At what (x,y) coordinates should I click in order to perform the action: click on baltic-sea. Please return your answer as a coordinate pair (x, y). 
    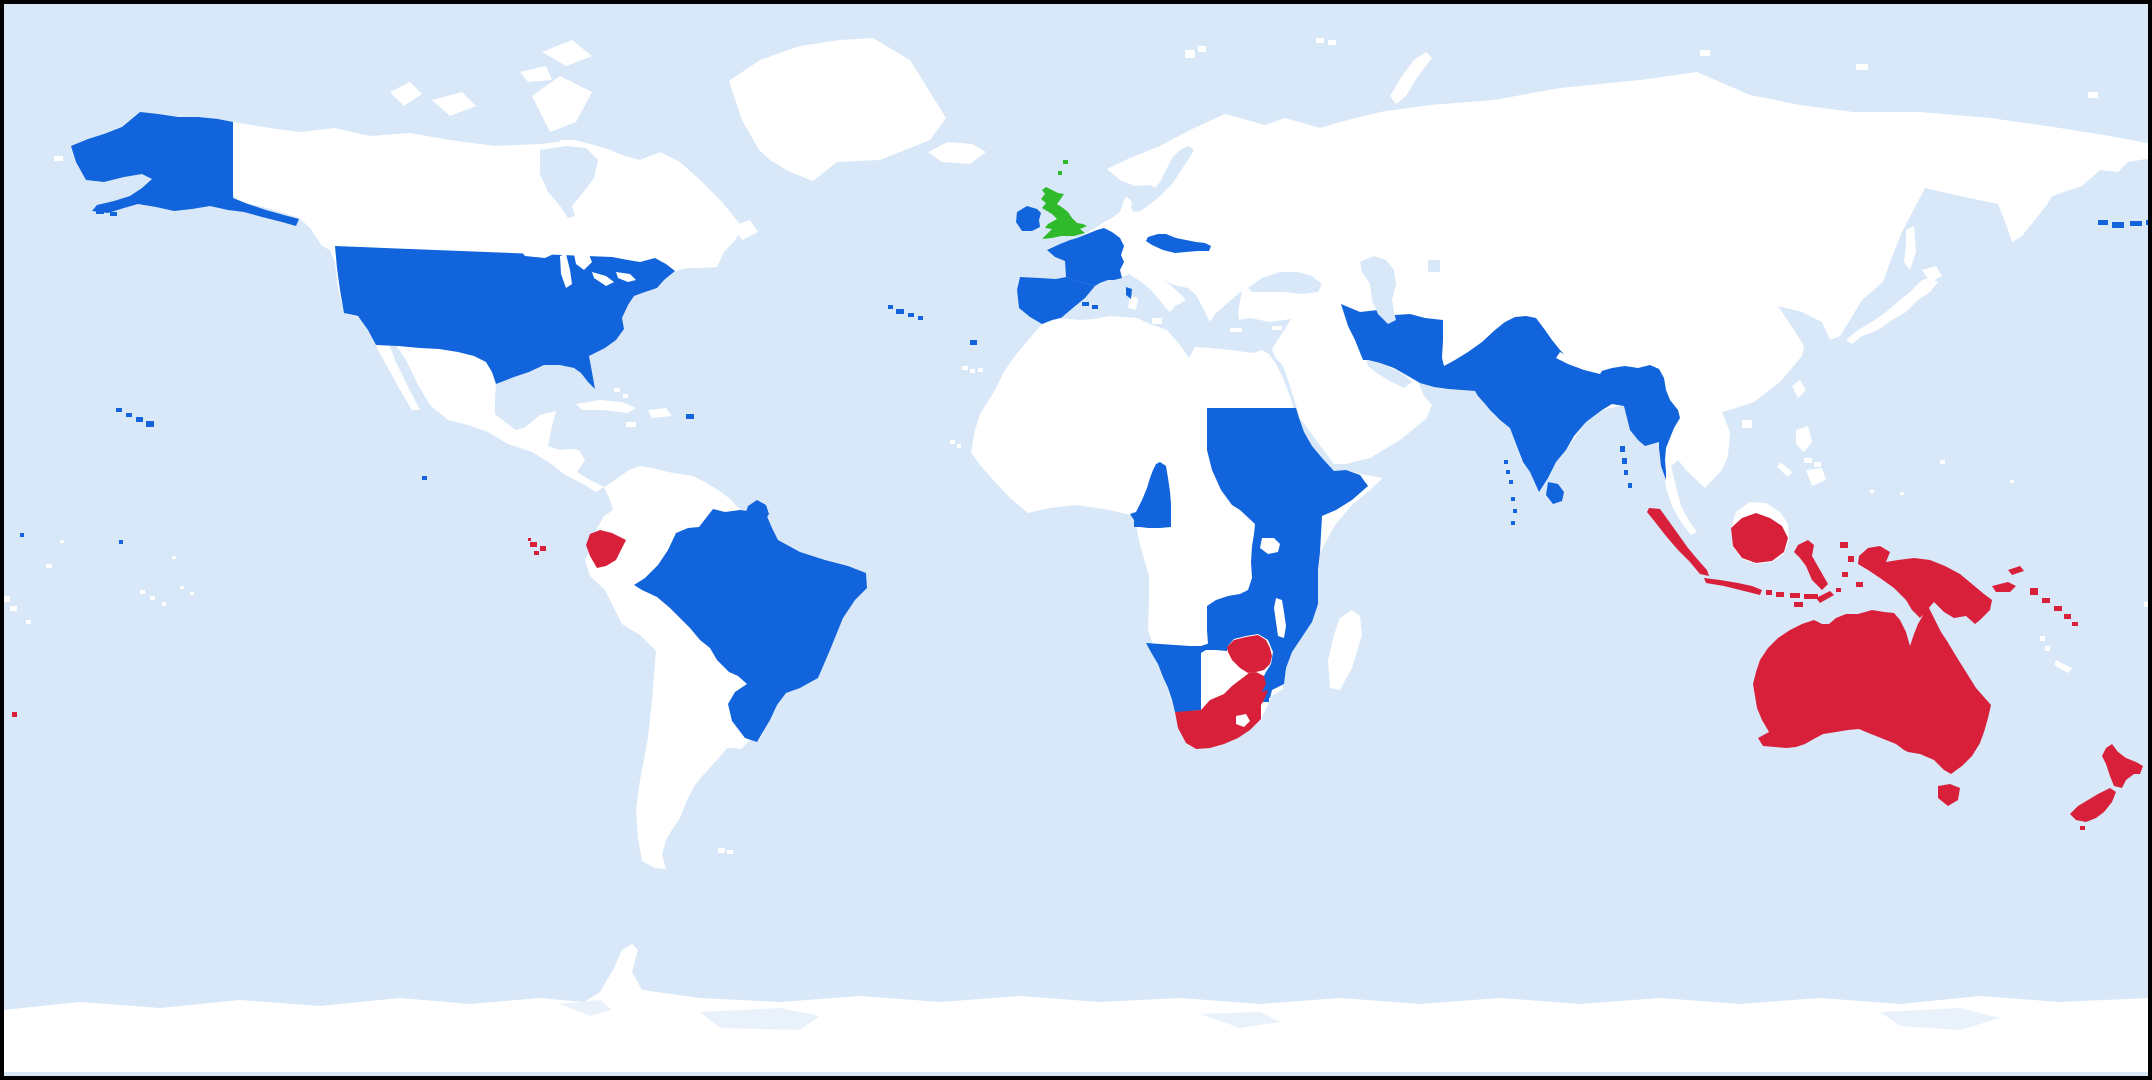
    Looking at the image, I should click on (1162, 179).